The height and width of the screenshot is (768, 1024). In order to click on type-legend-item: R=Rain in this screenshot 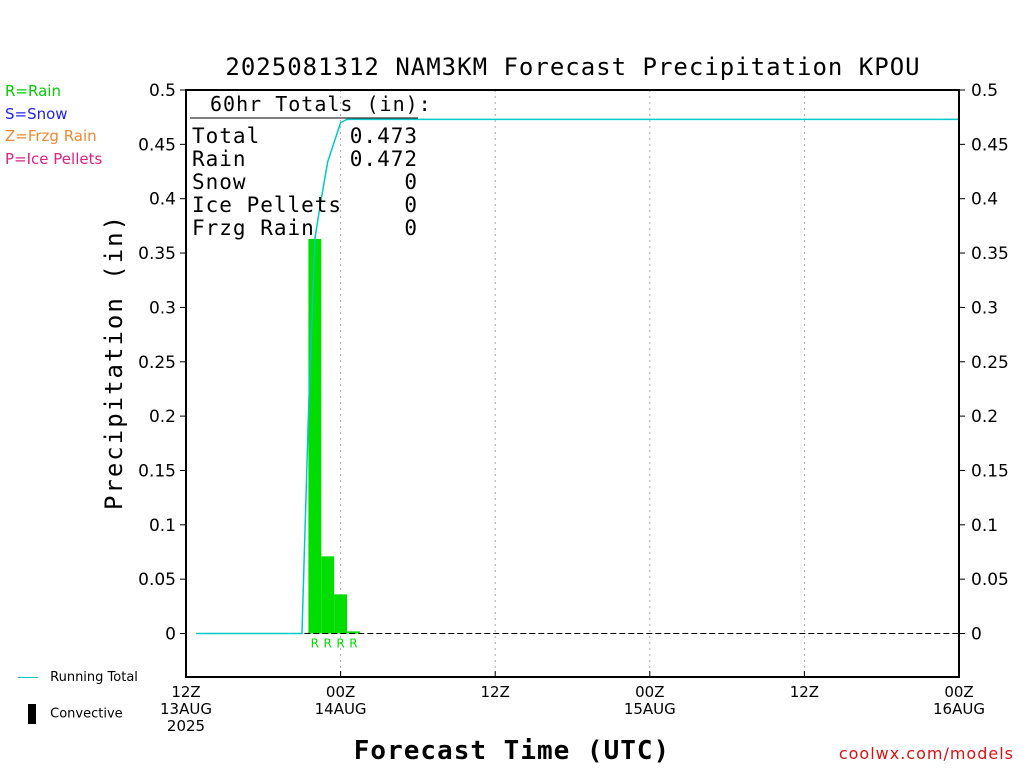, I will do `click(33, 91)`.